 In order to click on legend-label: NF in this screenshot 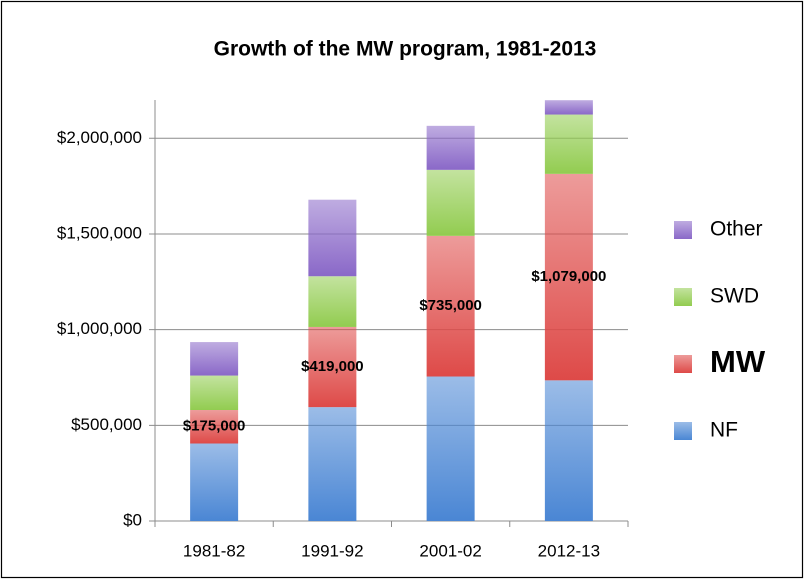, I will do `click(724, 430)`.